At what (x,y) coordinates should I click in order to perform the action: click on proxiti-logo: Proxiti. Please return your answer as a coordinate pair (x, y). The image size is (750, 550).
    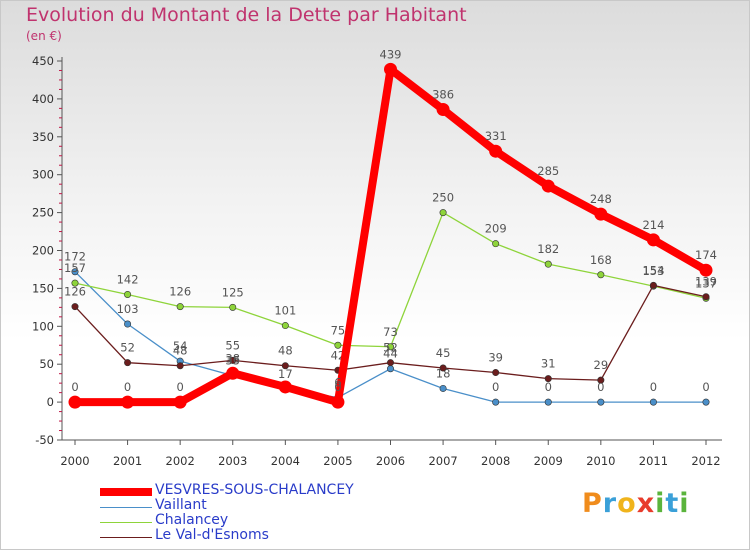
    Looking at the image, I should click on (636, 503).